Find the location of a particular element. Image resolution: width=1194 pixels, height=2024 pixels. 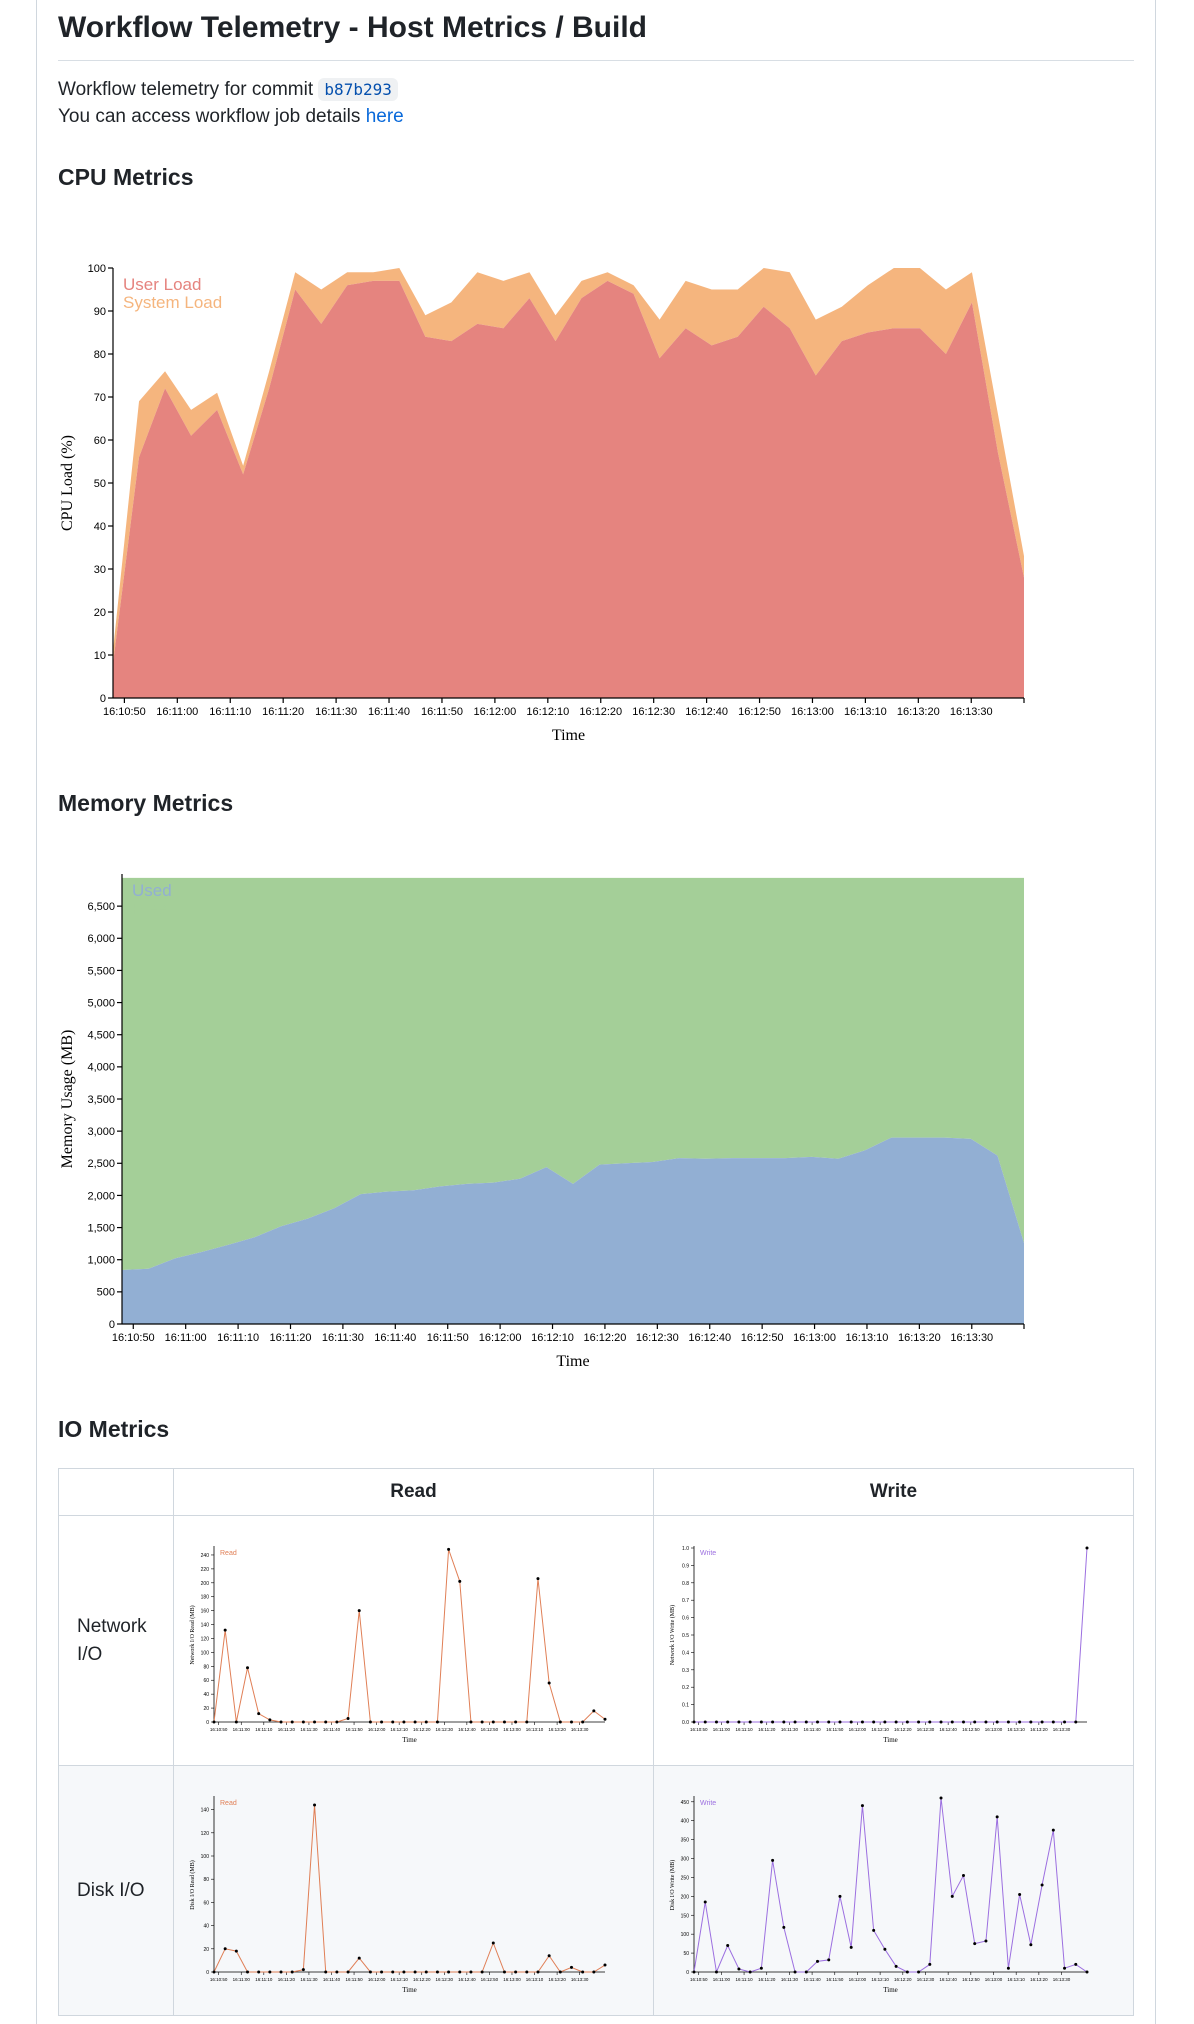

x-tick-label: 16:11:10 is located at coordinates (264, 1979).